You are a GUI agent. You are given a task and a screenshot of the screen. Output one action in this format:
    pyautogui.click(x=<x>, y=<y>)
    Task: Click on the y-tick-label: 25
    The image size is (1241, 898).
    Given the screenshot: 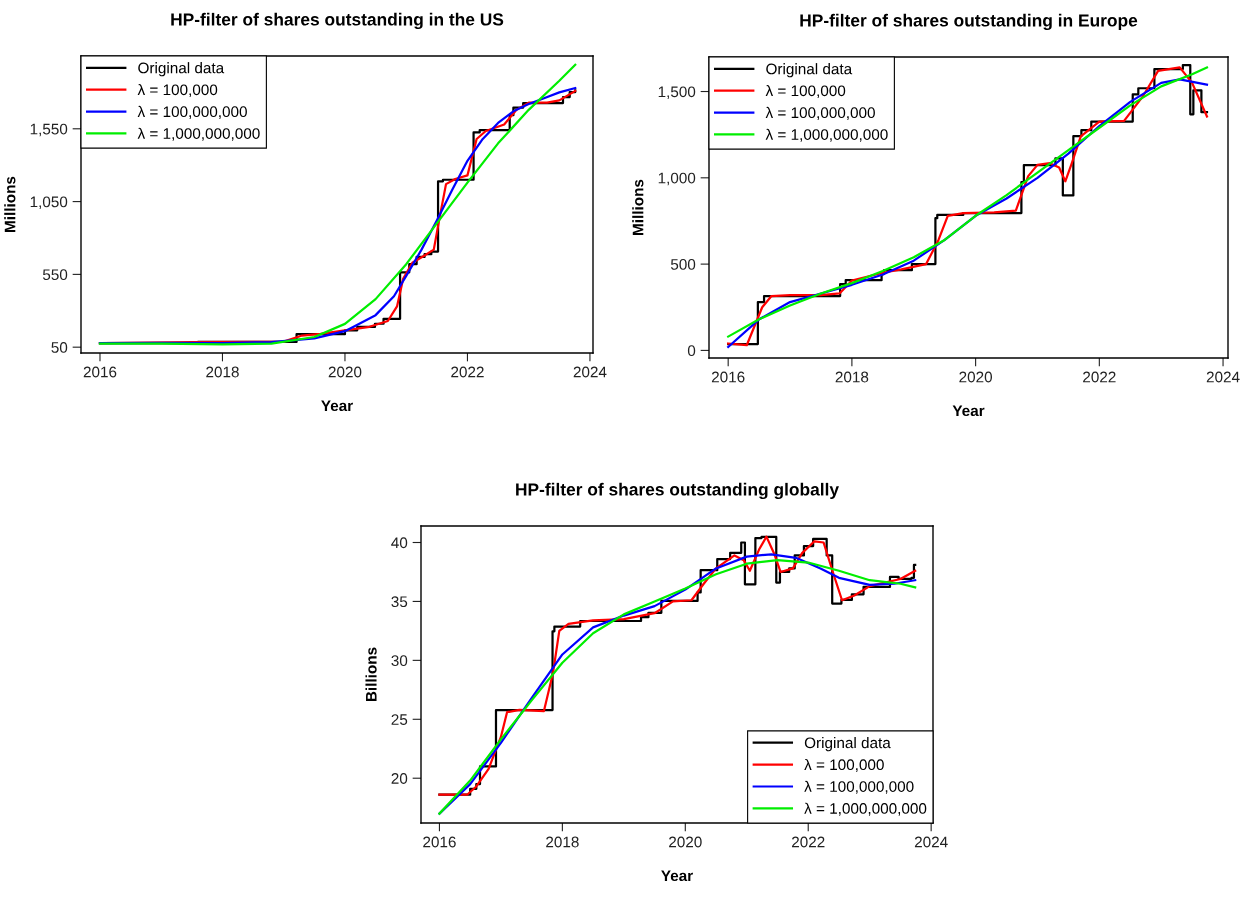 What is the action you would take?
    pyautogui.click(x=399, y=719)
    